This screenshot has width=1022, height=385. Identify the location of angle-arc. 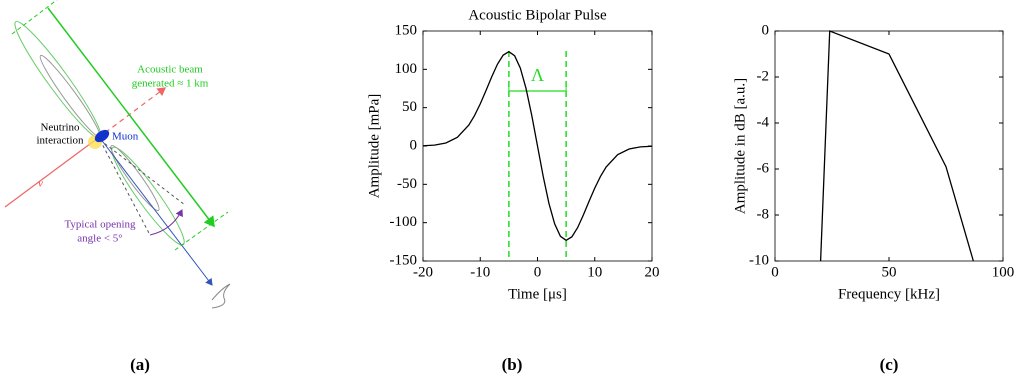
(166, 222).